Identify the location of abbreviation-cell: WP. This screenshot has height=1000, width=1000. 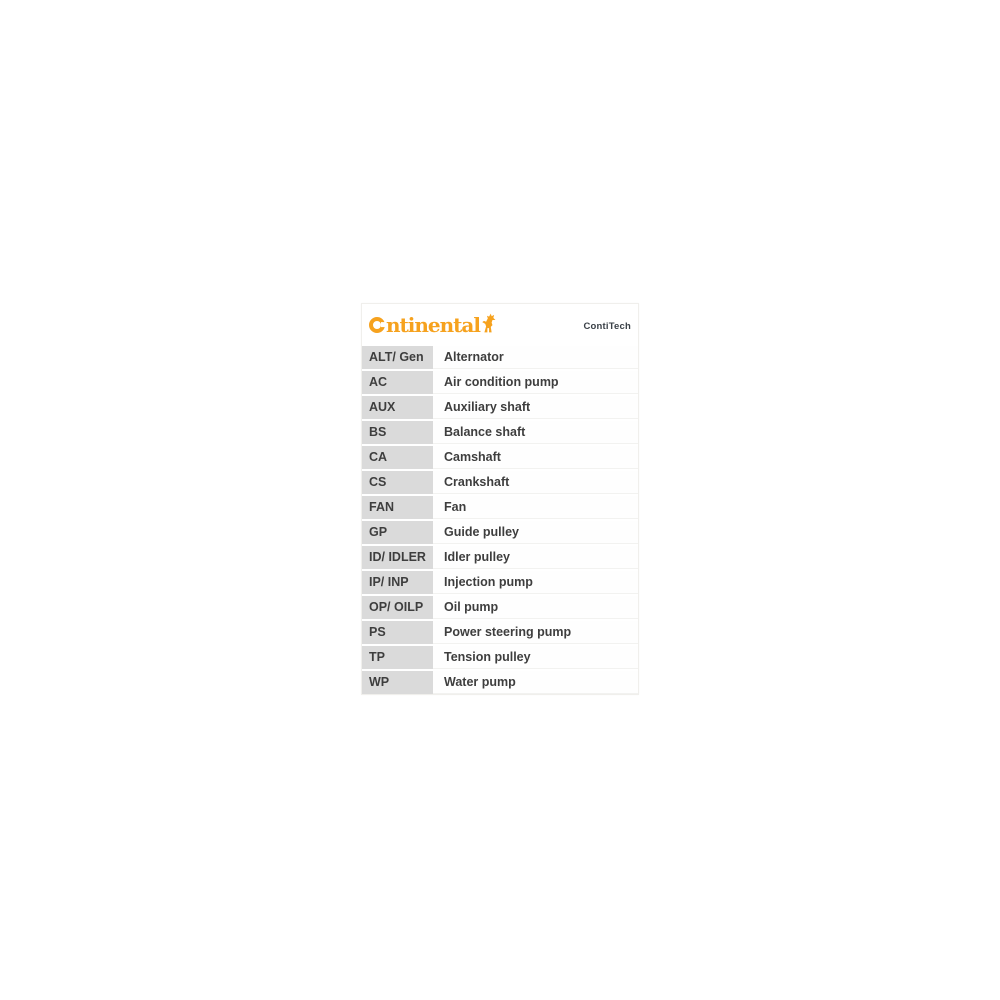
(397, 682).